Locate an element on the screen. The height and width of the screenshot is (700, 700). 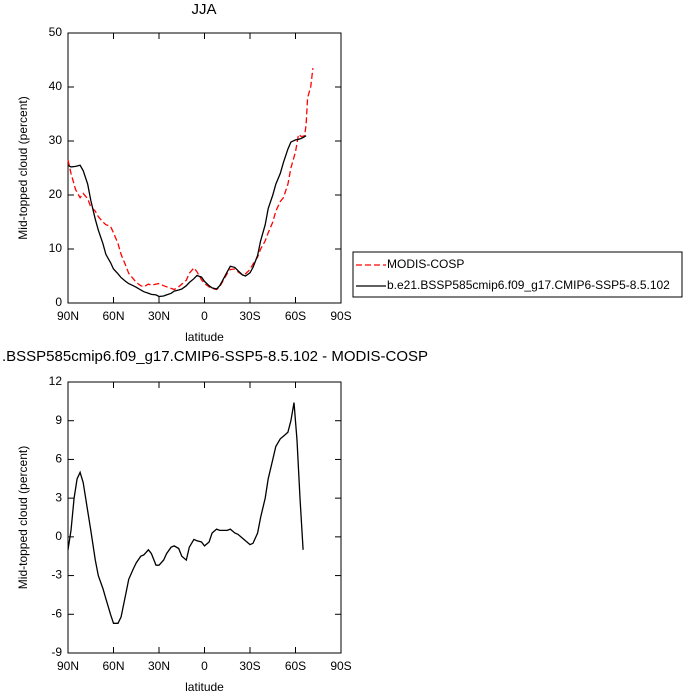
y-tick-label: -6 is located at coordinates (56, 613).